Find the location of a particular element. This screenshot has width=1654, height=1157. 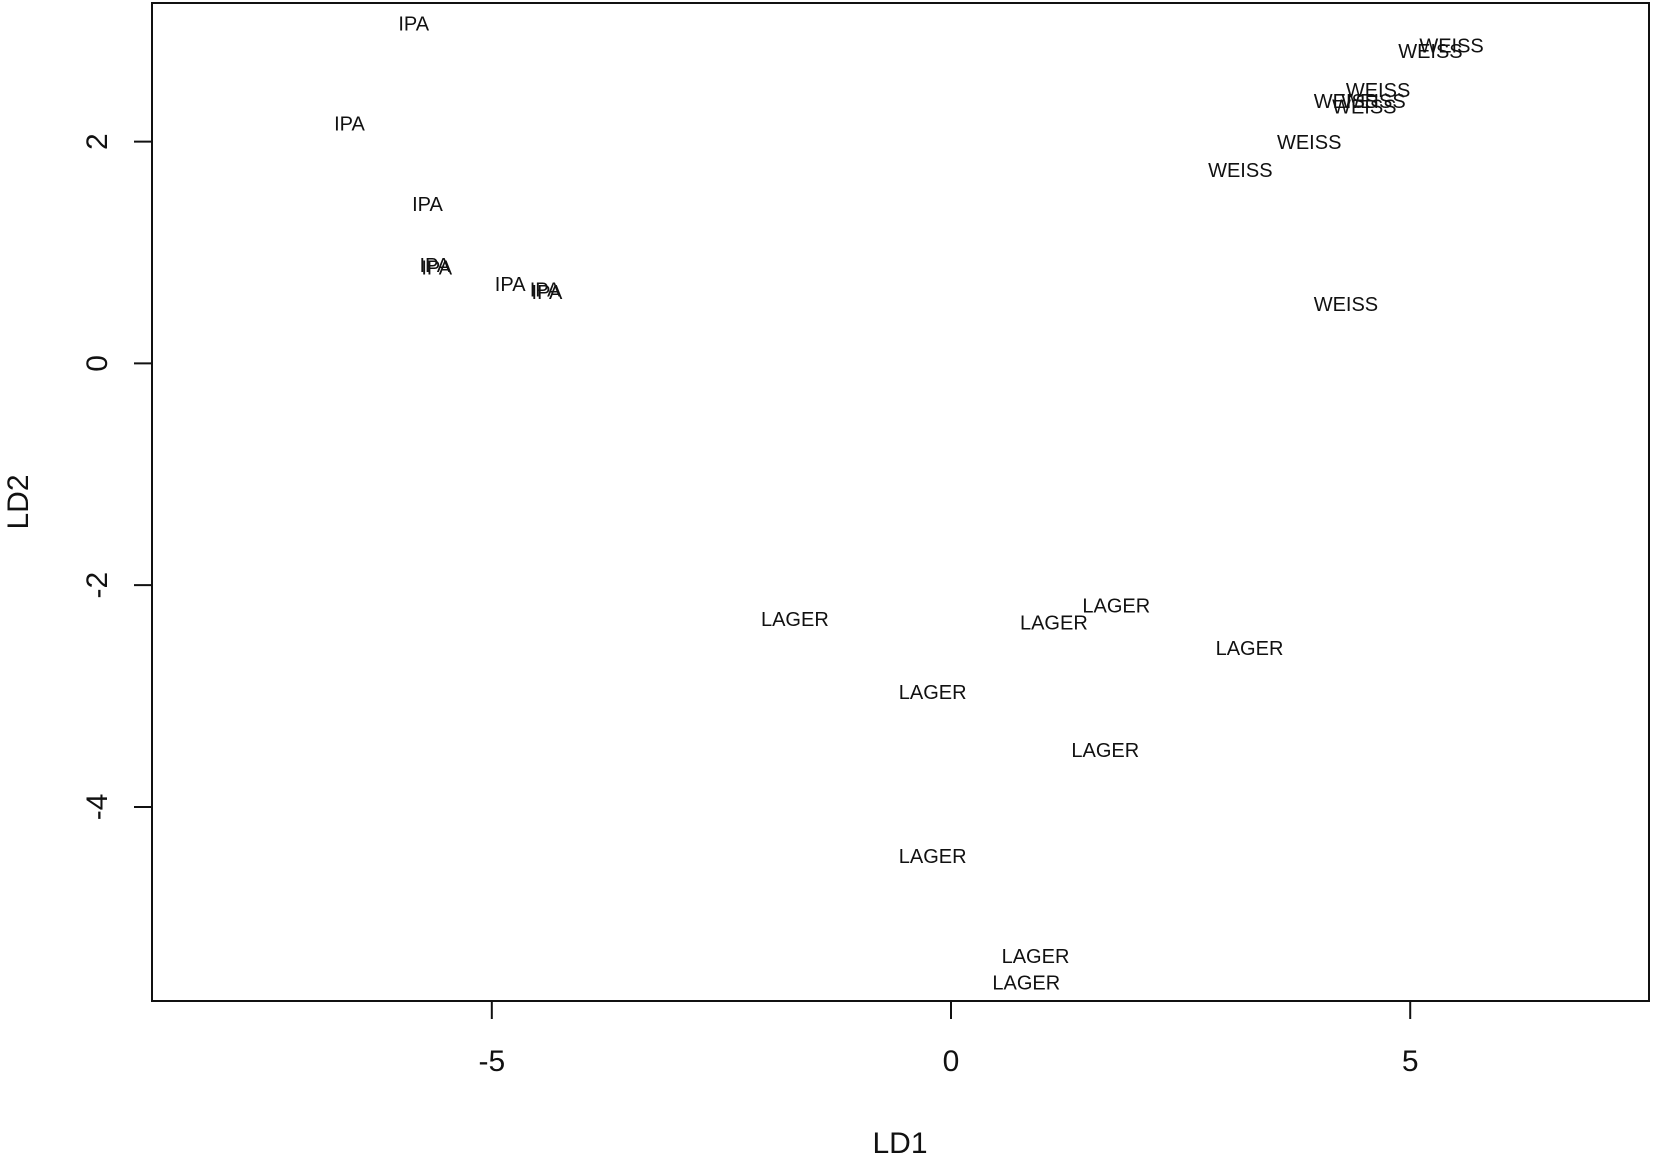

x-tick-label: -5 is located at coordinates (491, 1061).